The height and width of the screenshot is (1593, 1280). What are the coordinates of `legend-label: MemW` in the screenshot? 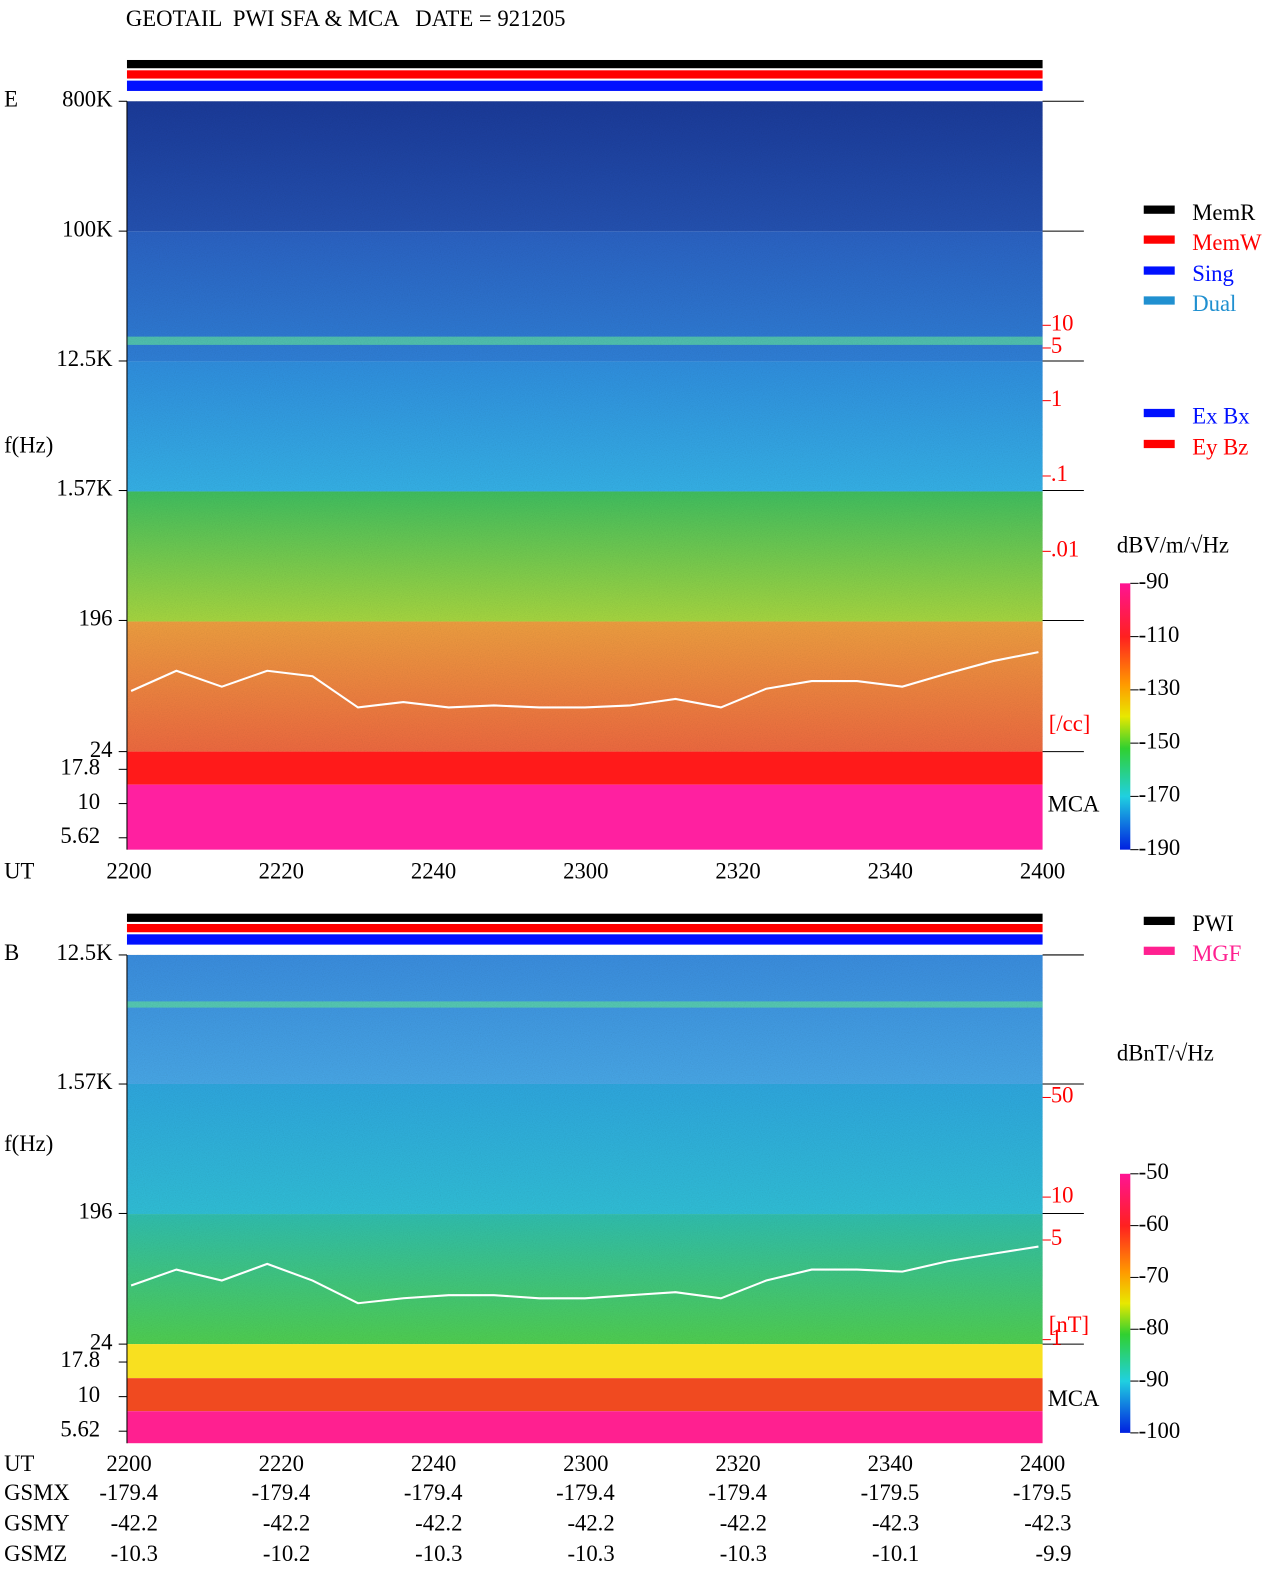 It's located at (1227, 242).